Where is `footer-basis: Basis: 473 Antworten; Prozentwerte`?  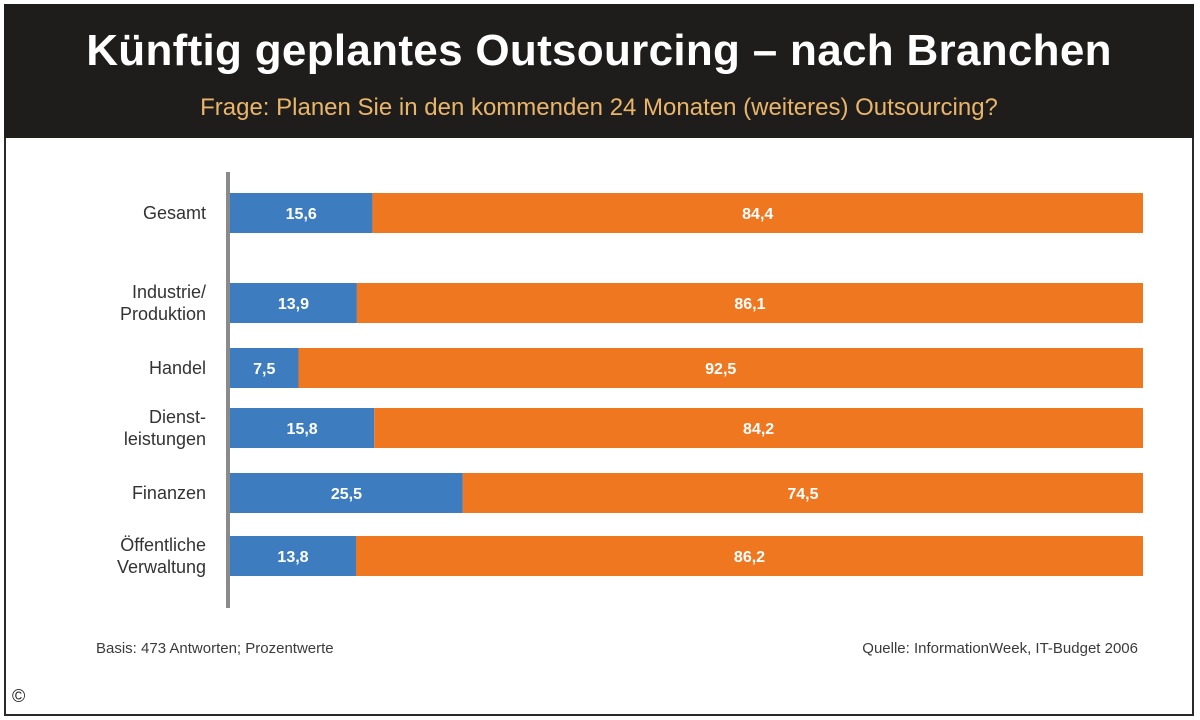
footer-basis: Basis: 473 Antworten; Prozentwerte is located at coordinates (215, 648).